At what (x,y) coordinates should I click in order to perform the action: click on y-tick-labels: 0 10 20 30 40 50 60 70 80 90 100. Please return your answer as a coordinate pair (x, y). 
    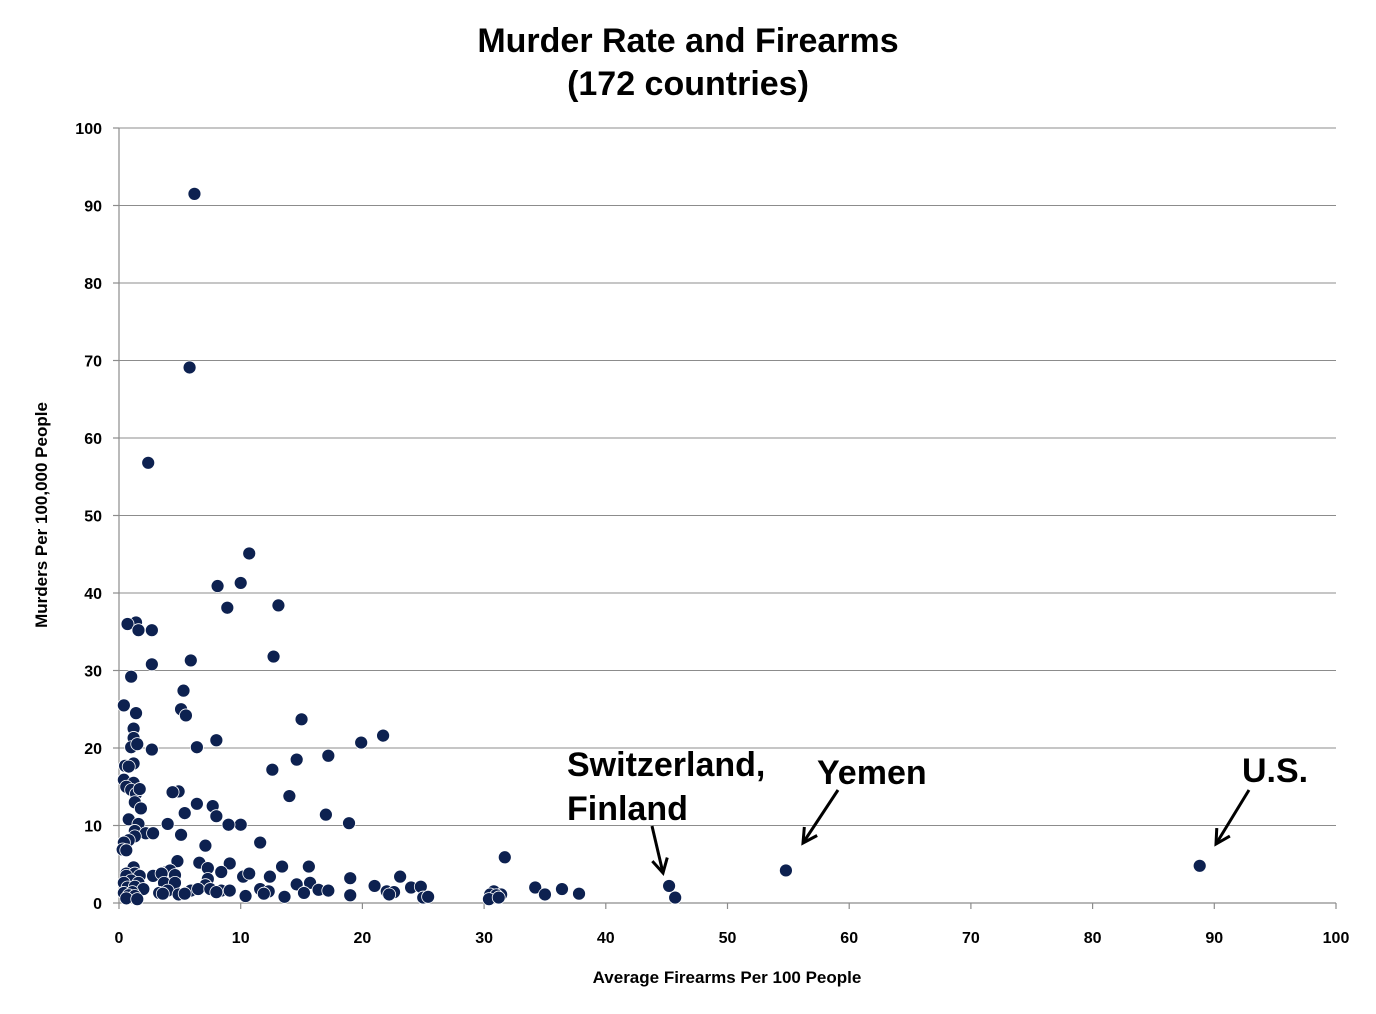
    Looking at the image, I should click on (88, 517).